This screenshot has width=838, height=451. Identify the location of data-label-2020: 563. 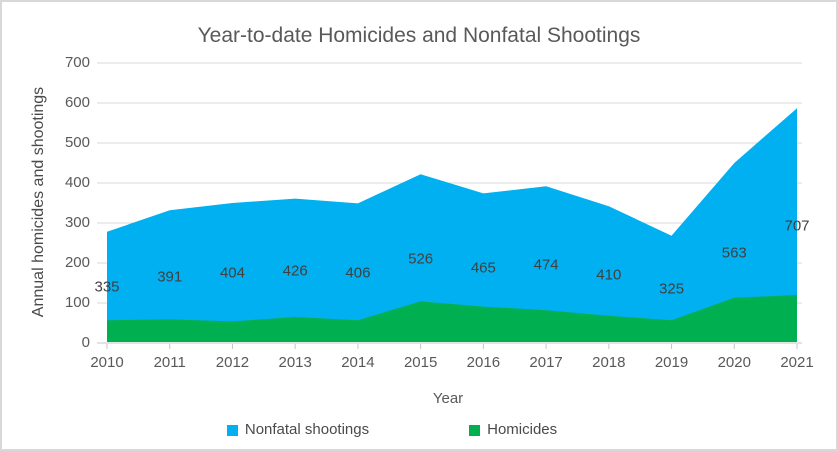
(734, 253).